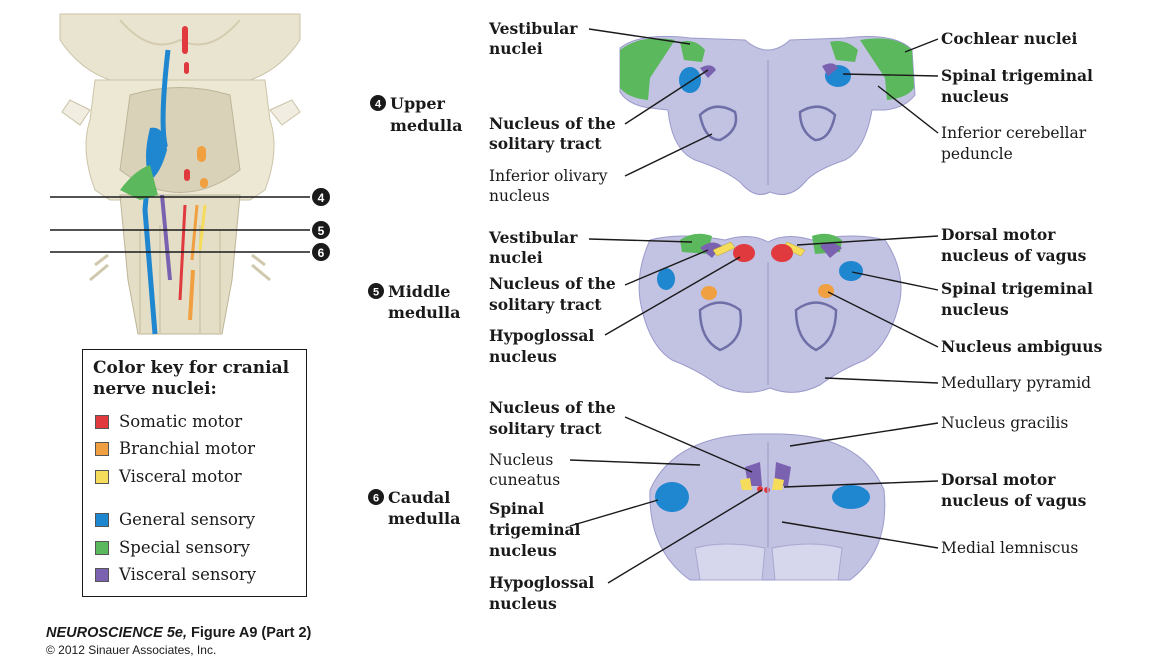 Image resolution: width=1176 pixels, height=664 pixels. What do you see at coordinates (1014, 133) in the screenshot?
I see `svg-text: Inferior cerebellar` at bounding box center [1014, 133].